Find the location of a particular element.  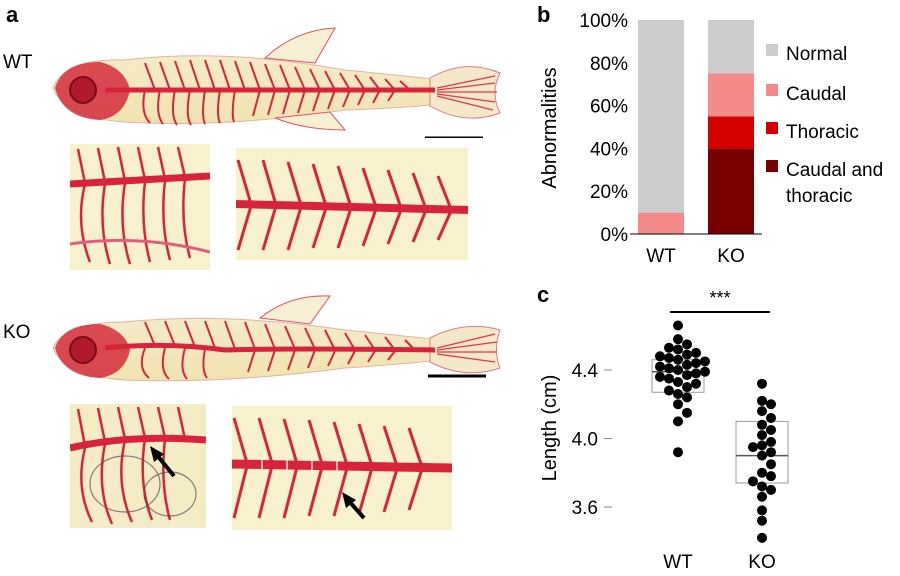

length-chart: Length (cm) *** 3.6 4.0 4.4 WT KO is located at coordinates (664, 430).